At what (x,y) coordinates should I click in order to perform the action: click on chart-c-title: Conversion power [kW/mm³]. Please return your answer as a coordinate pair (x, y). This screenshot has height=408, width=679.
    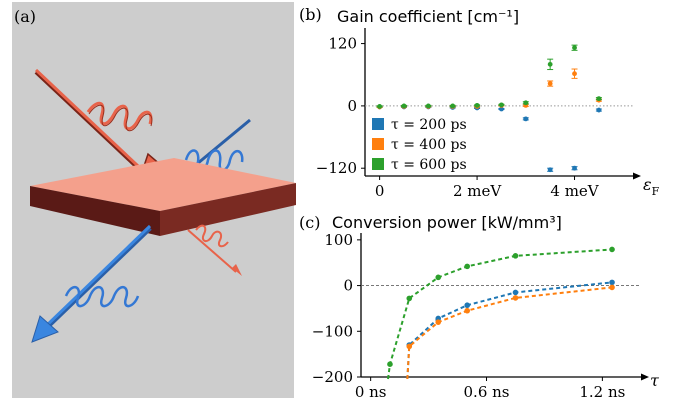
    Looking at the image, I should click on (447, 222).